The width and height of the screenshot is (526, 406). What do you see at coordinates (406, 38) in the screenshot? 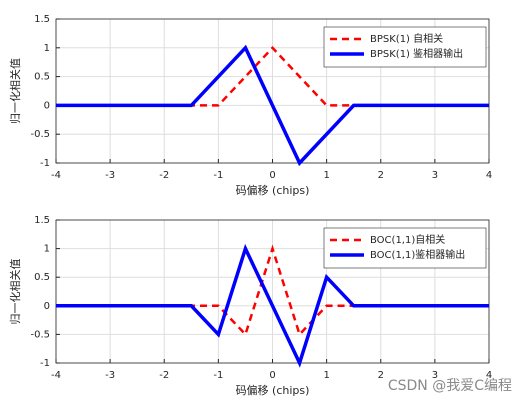
I see `legend-label: BPSK(1) 自相关` at bounding box center [406, 38].